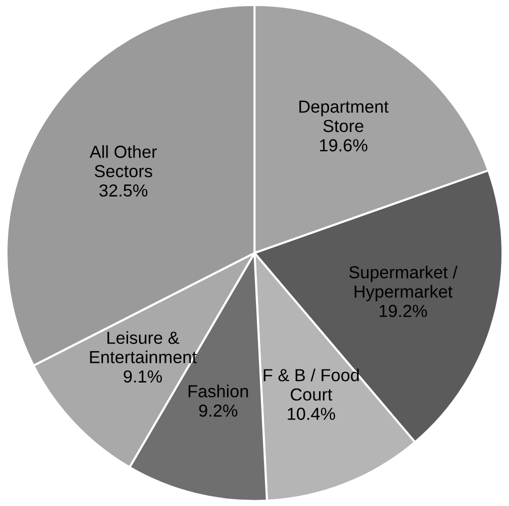  What do you see at coordinates (312, 414) in the screenshot?
I see `data-label: 10.4%` at bounding box center [312, 414].